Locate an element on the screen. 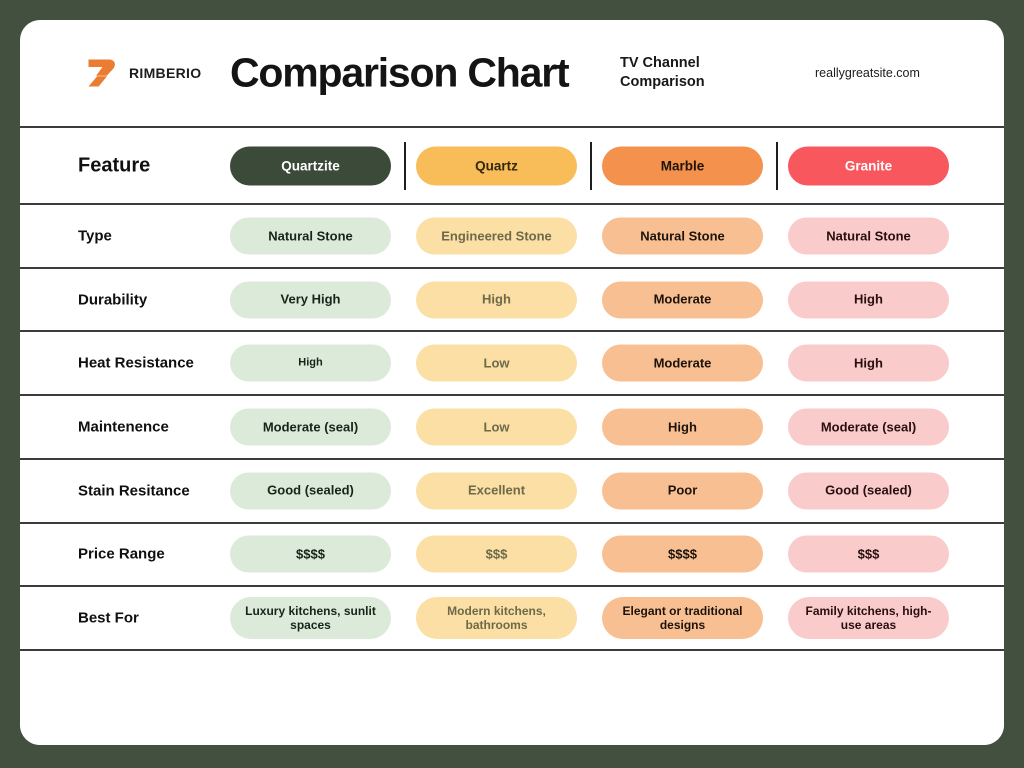 The width and height of the screenshot is (1024, 768). table-row: Heat Resistance High Low Moderate High is located at coordinates (512, 362).